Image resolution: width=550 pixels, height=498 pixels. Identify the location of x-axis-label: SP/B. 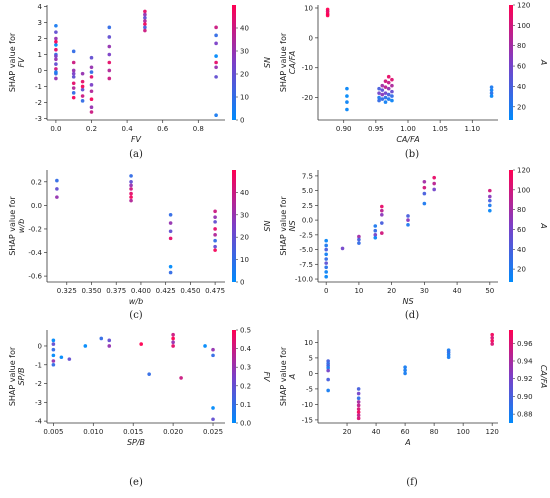
(136, 442).